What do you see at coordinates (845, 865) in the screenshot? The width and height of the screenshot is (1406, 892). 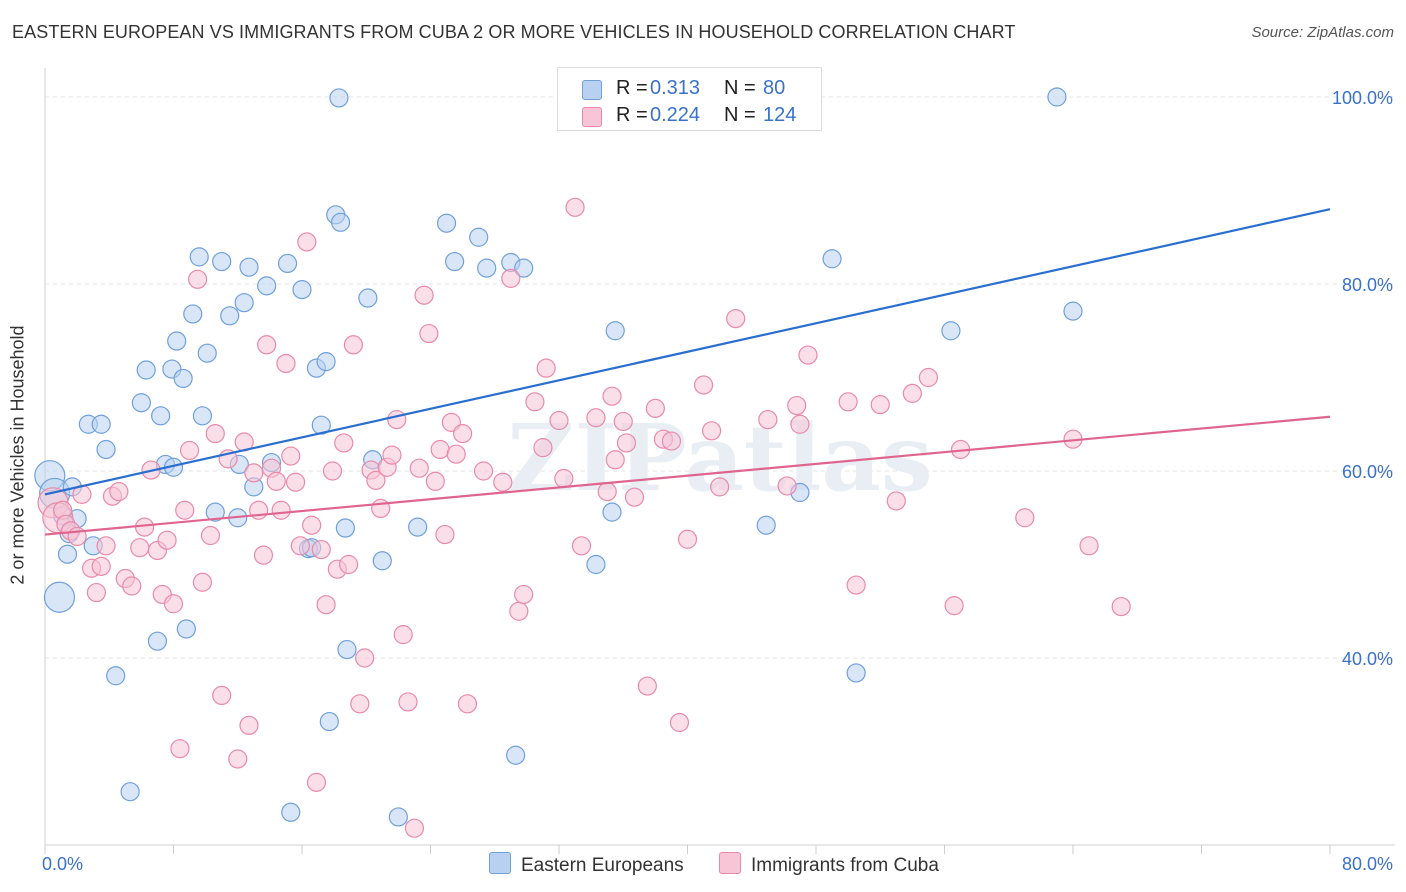 I see `legend-label: Immigrants from Cuba` at bounding box center [845, 865].